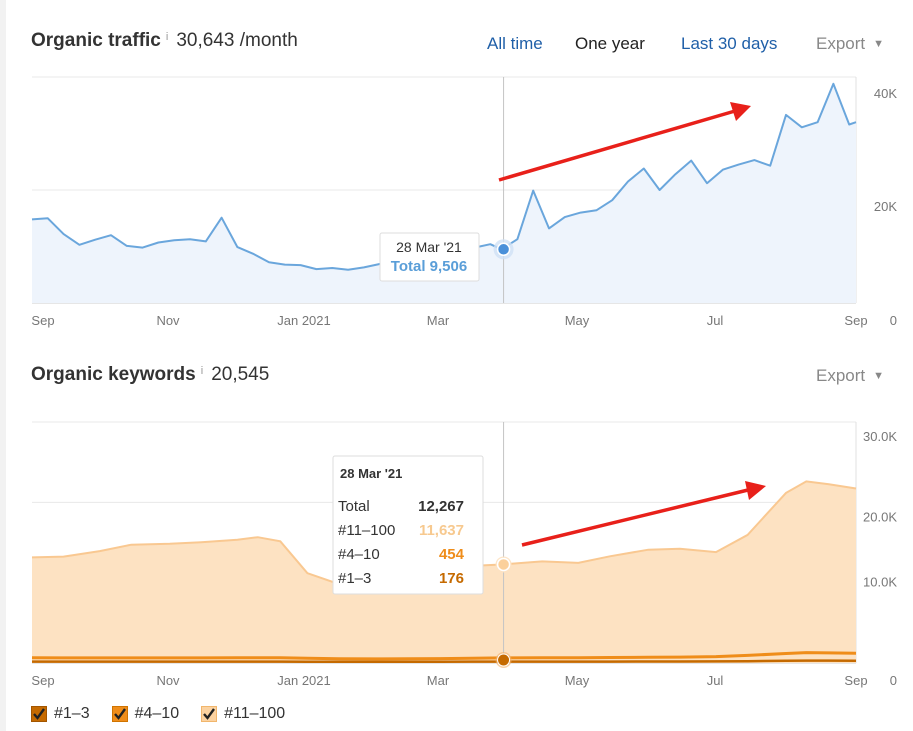 Image resolution: width=913 pixels, height=731 pixels. I want to click on traffic-tooltip, so click(429, 257).